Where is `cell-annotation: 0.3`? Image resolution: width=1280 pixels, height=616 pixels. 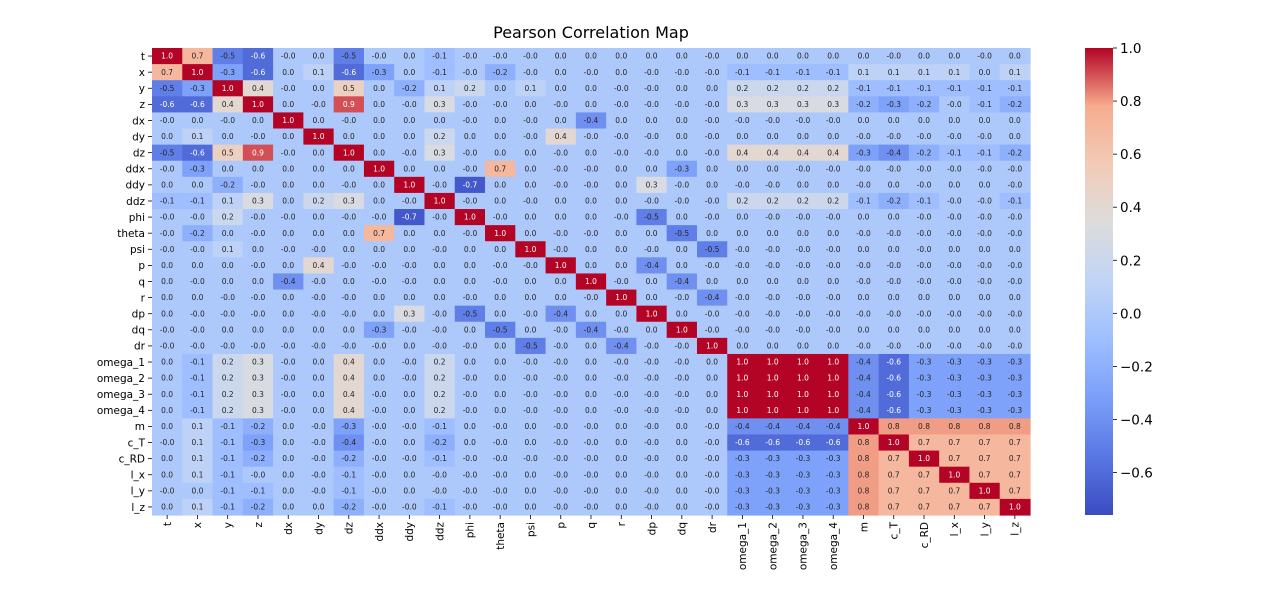 cell-annotation: 0.3 is located at coordinates (833, 104).